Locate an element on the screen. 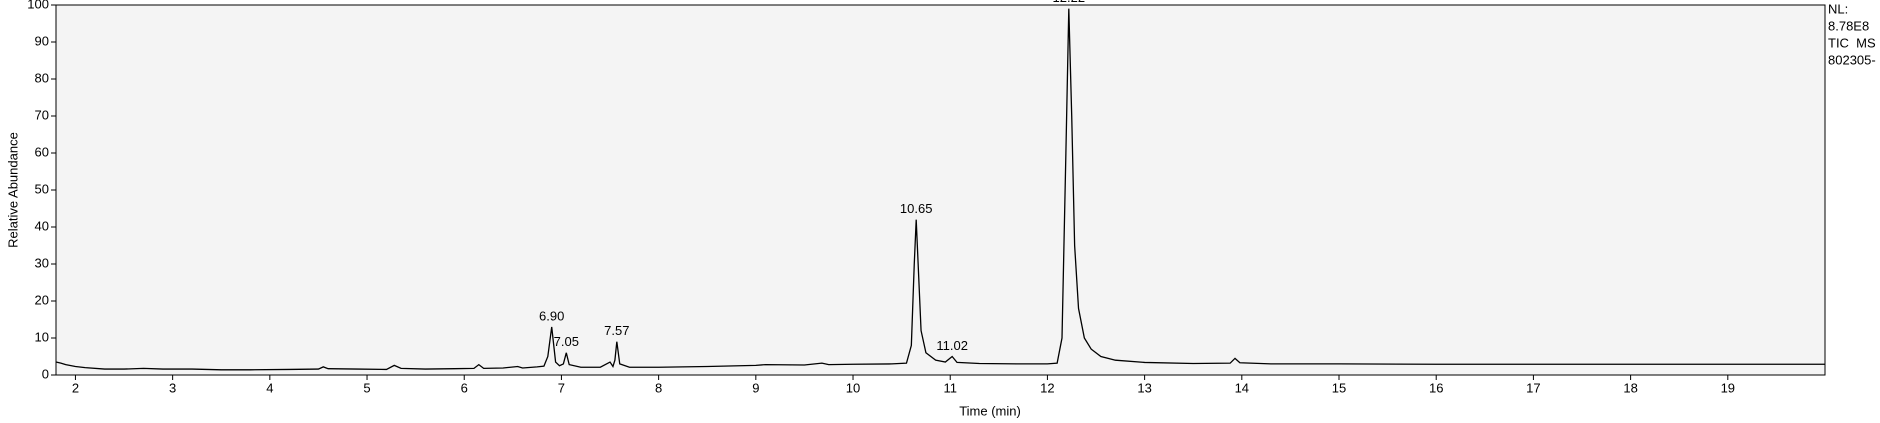 The height and width of the screenshot is (423, 1880). x-tick-label: 18 is located at coordinates (1630, 387).